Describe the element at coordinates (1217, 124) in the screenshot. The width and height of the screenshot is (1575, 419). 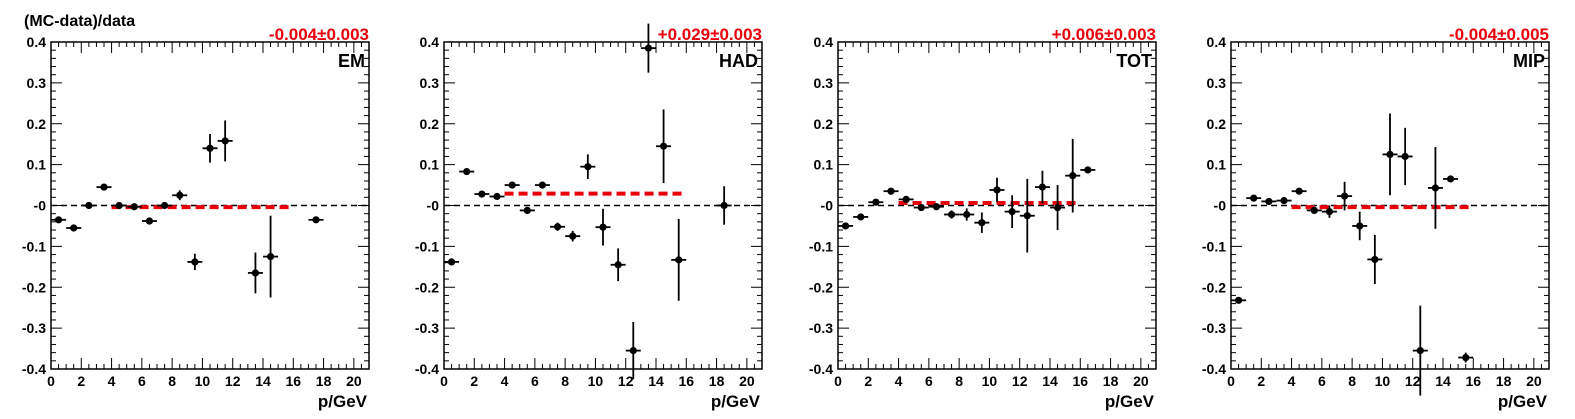
I see `y-tick-label: 0.2` at that location.